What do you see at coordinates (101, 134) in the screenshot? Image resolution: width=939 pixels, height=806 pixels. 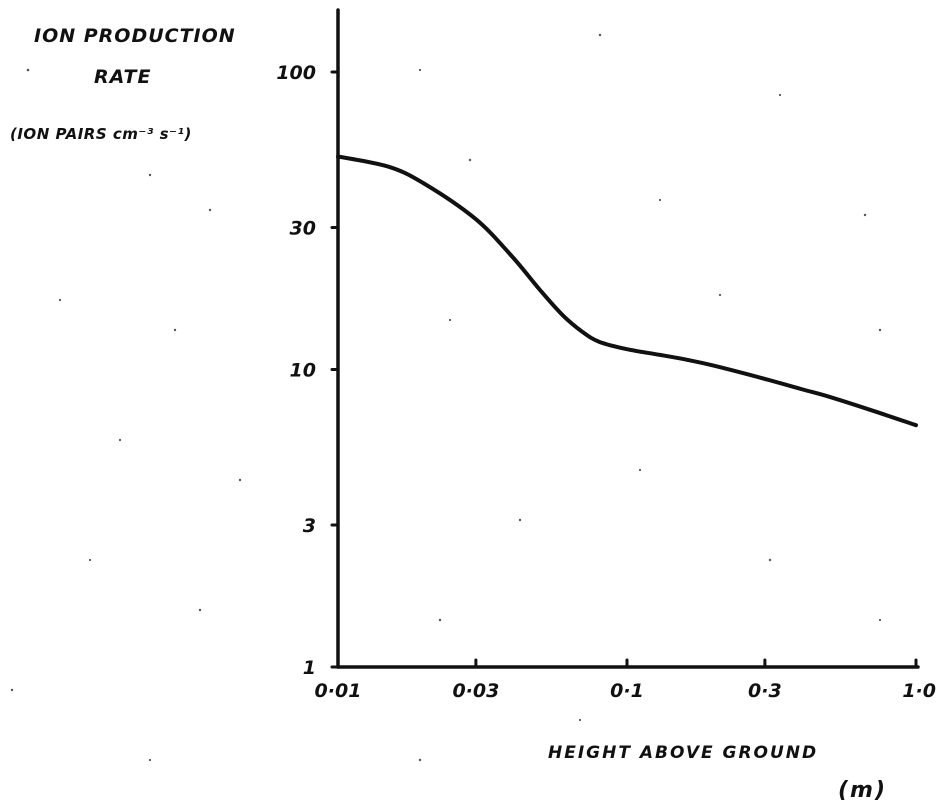 I see `y-axis-units: (ION PAIRS cm⁻³ s⁻¹)` at bounding box center [101, 134].